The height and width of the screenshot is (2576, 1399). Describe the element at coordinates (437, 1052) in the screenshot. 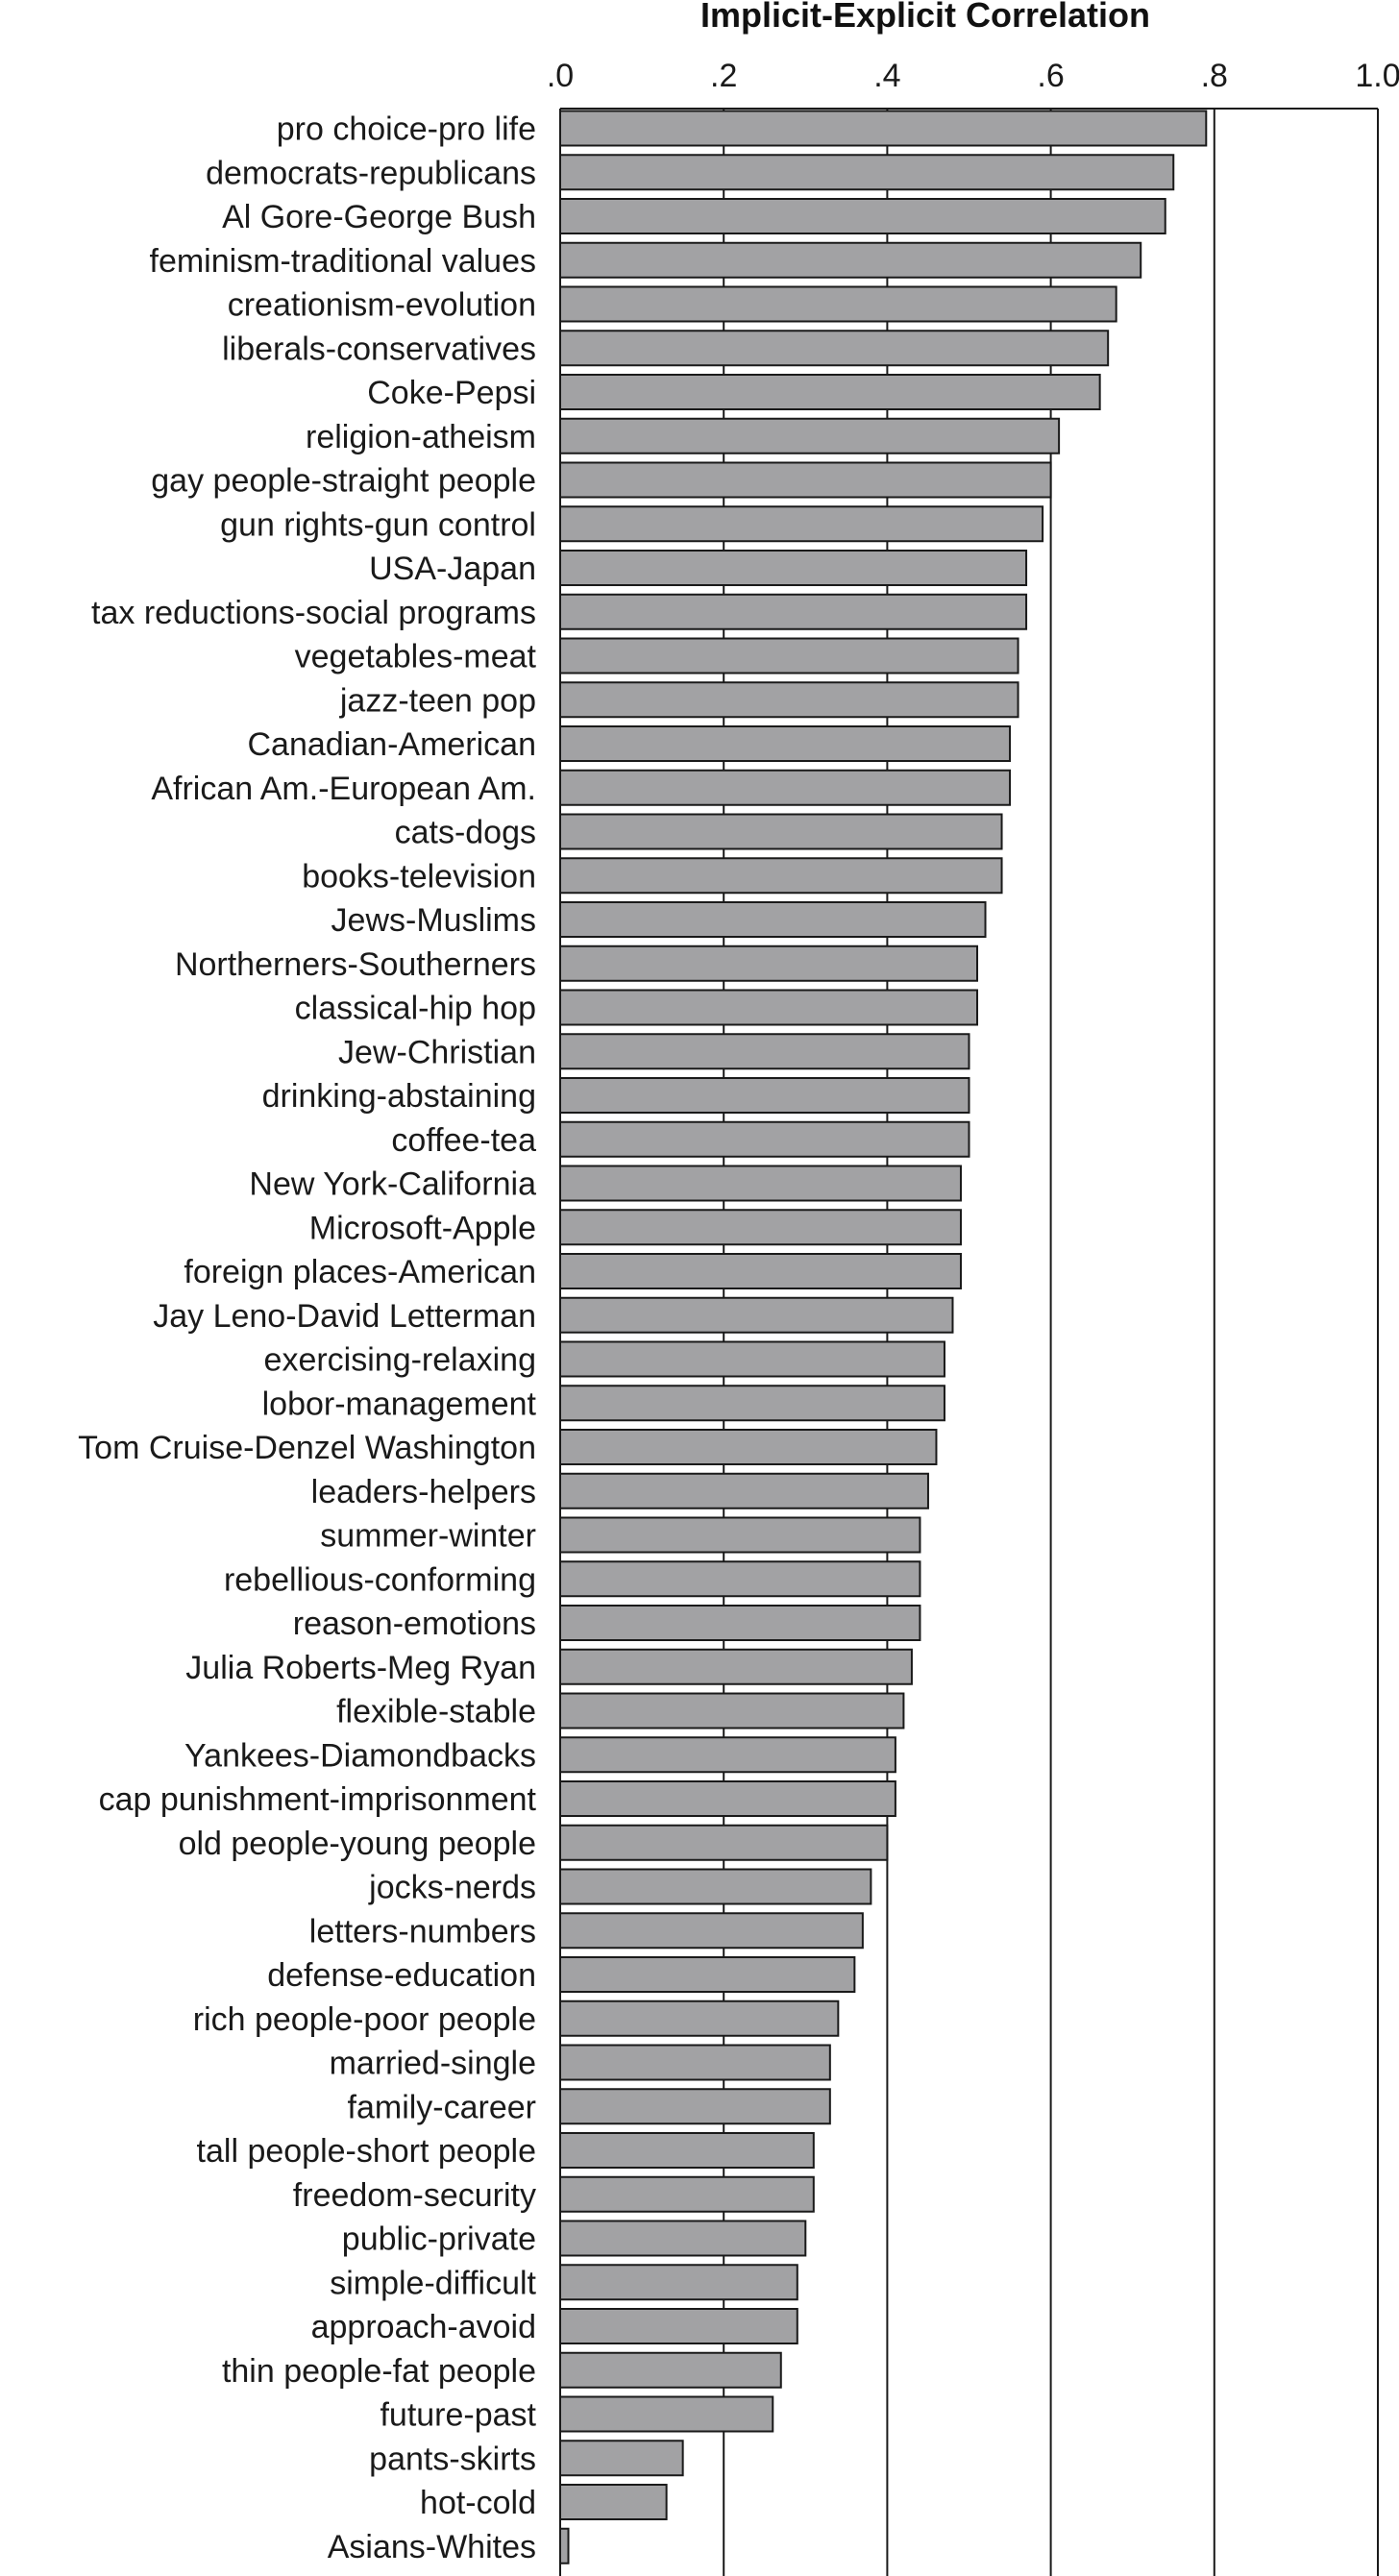

I see `category-label: Jew-Christian` at that location.